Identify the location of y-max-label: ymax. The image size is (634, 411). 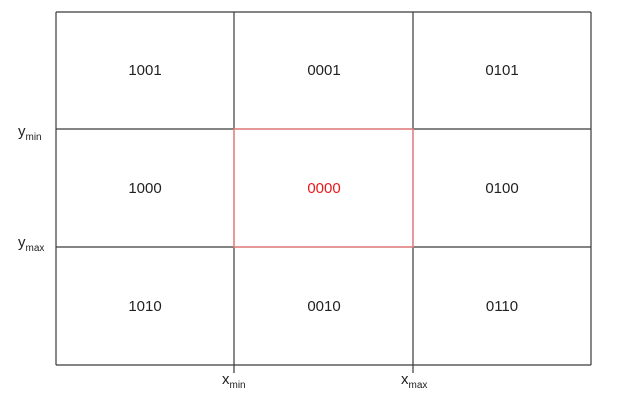
(31, 244).